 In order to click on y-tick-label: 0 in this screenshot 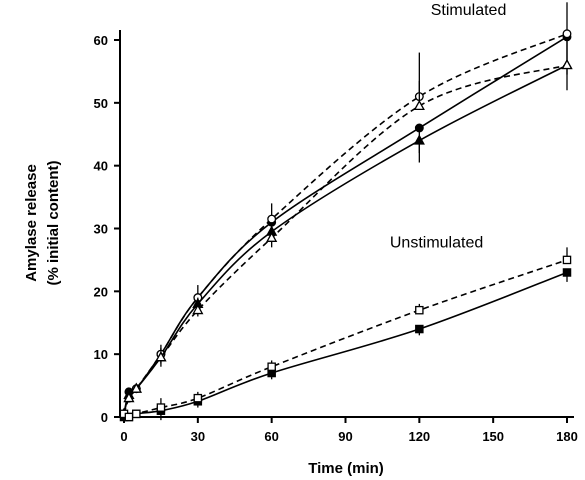, I will do `click(104, 417)`.